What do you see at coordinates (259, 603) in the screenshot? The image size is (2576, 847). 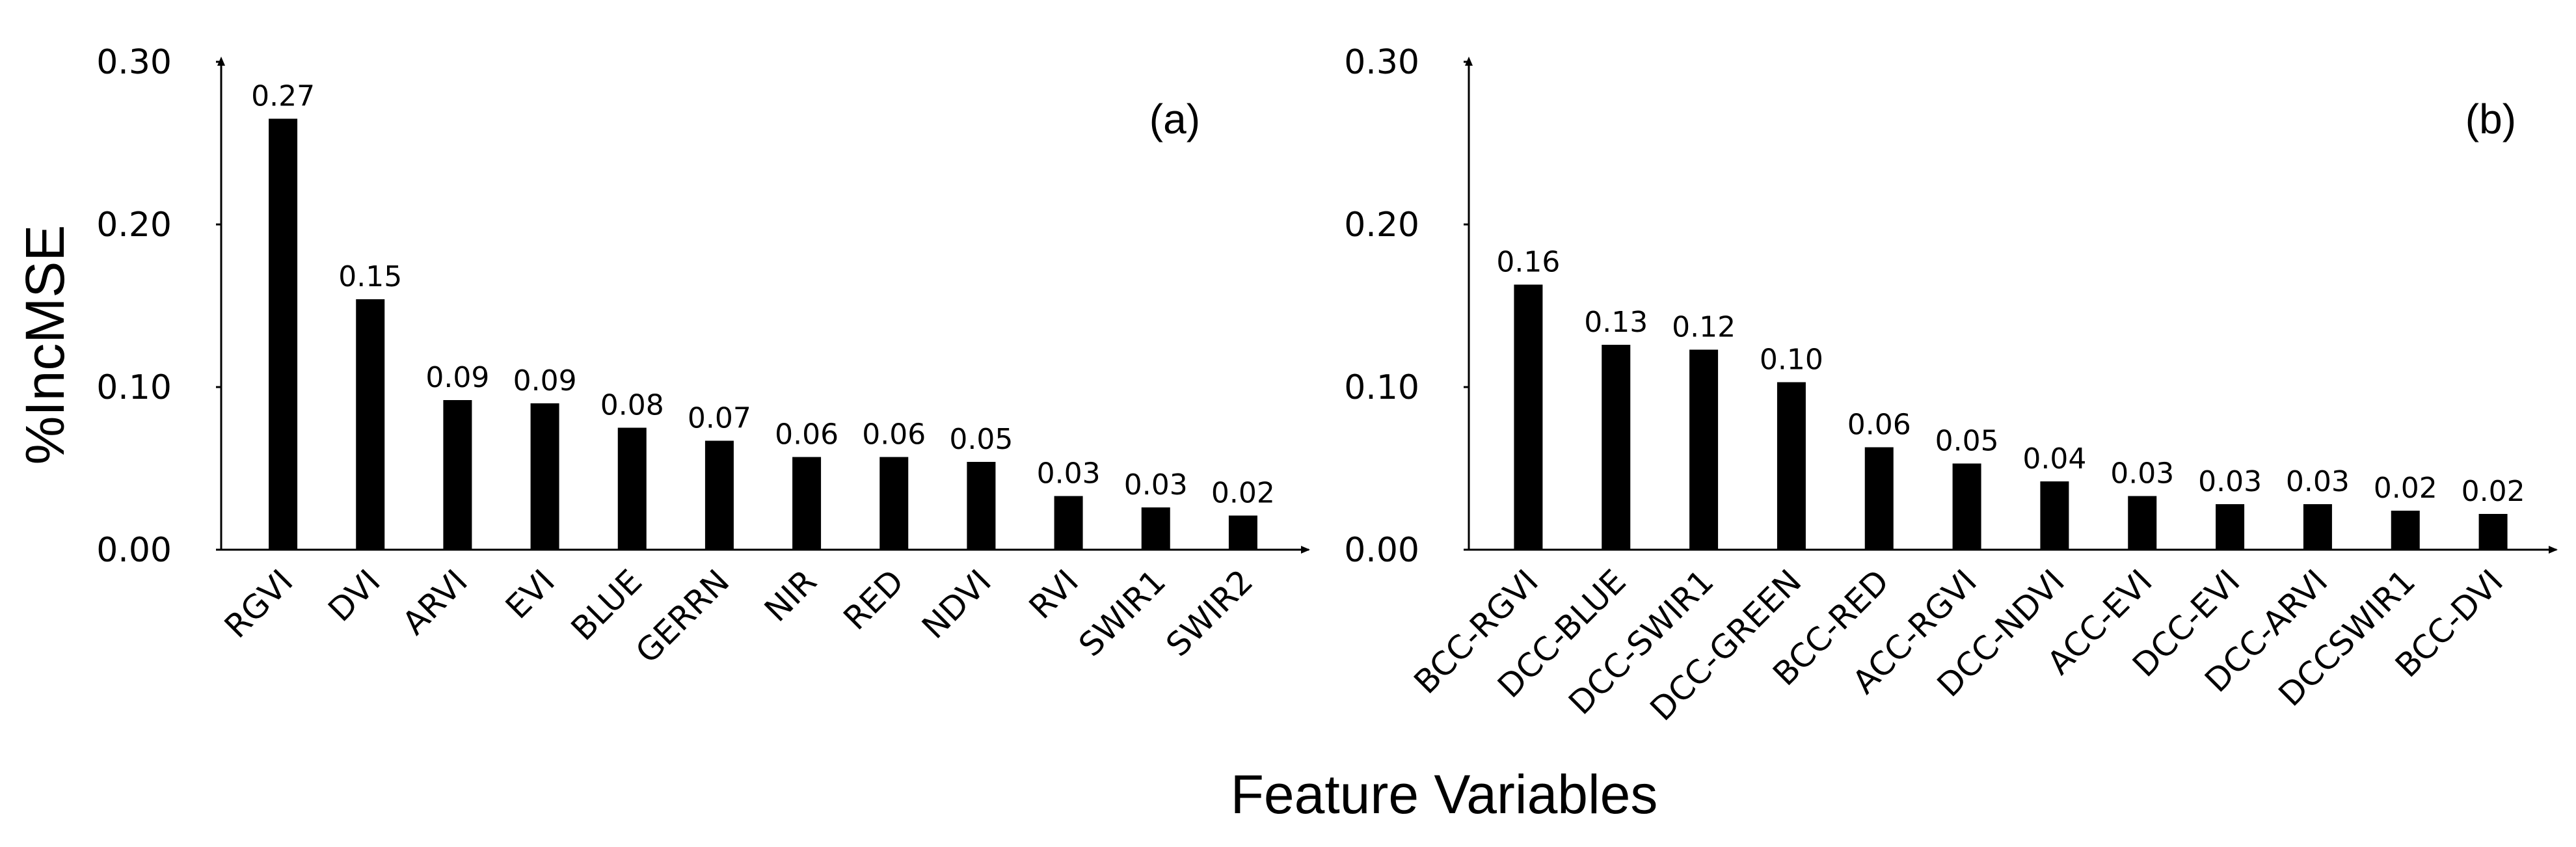 I see `x-tick-label: RGVI` at bounding box center [259, 603].